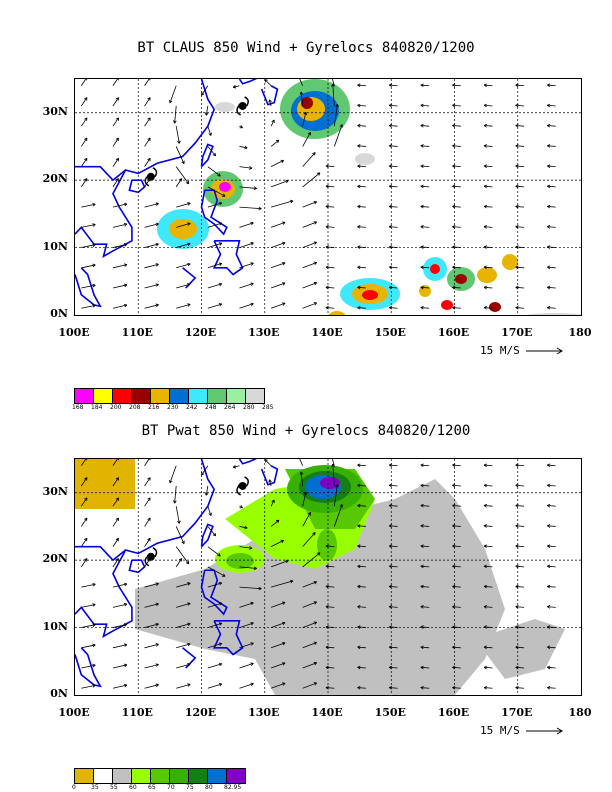 This screenshot has width=612, height=792. Describe the element at coordinates (209, 787) in the screenshot. I see `colorbar-label: 80` at that location.